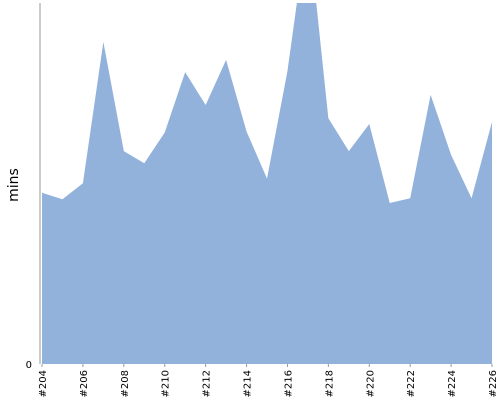  Describe the element at coordinates (493, 383) in the screenshot. I see `x-tick-label: #226` at that location.